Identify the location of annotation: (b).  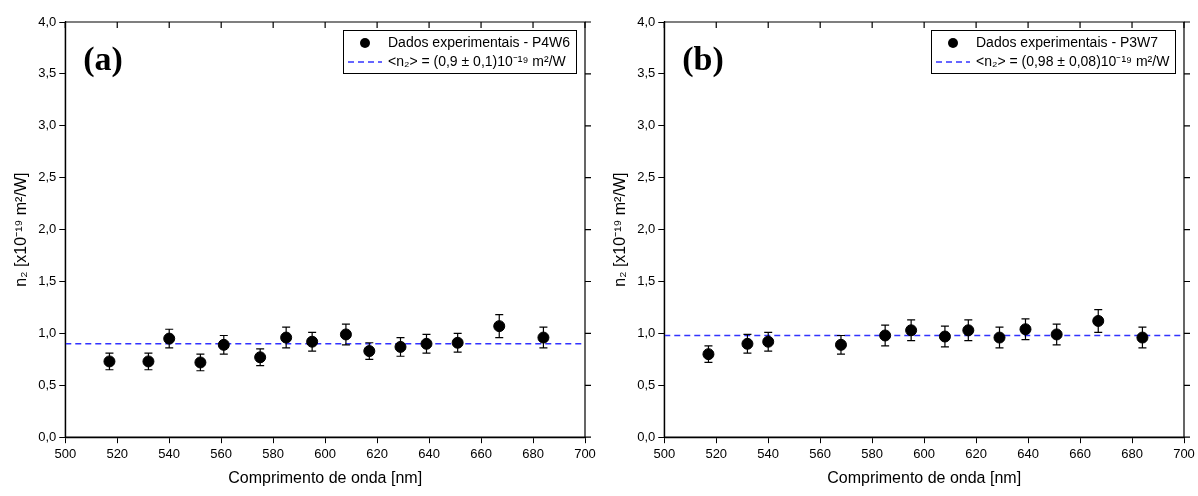
(703, 59).